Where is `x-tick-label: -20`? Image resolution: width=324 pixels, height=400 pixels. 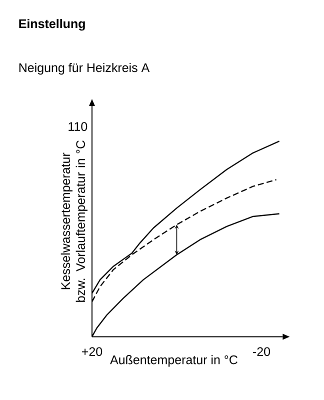
x-tick-label: -20 is located at coordinates (261, 351).